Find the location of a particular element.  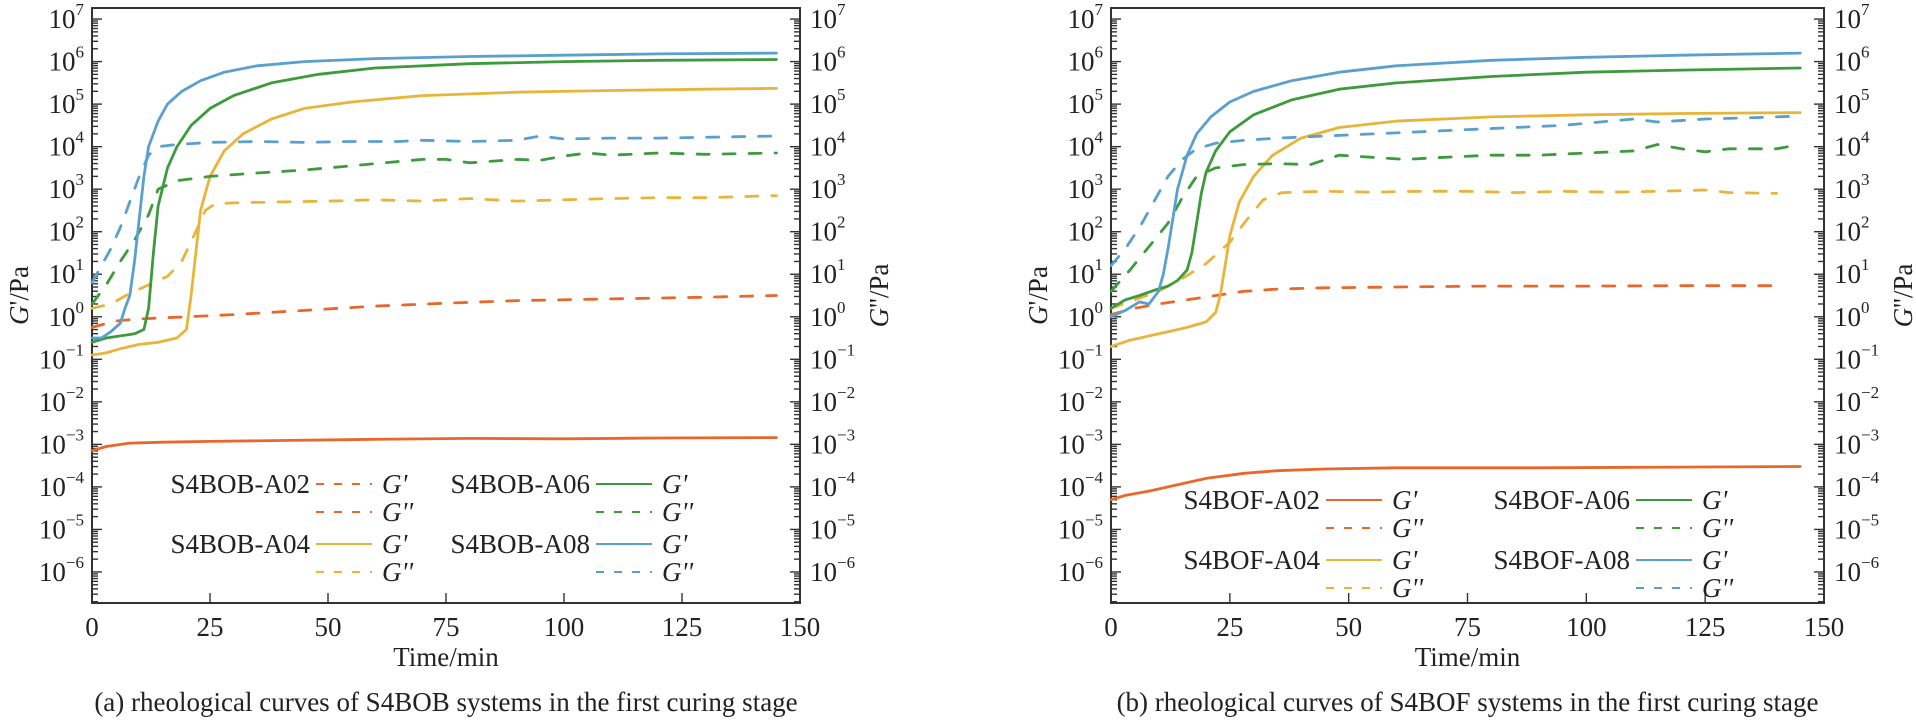

y-tick-label-left: 10⁻⁶ is located at coordinates (1080, 570).